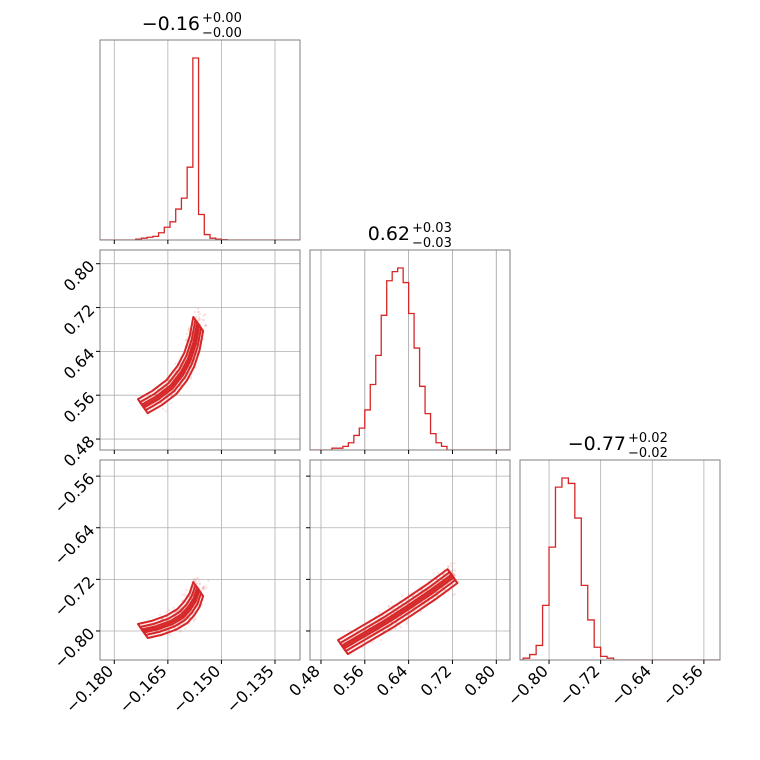 The image size is (760, 760). I want to click on x-tick-label: 0.72, so click(436, 680).